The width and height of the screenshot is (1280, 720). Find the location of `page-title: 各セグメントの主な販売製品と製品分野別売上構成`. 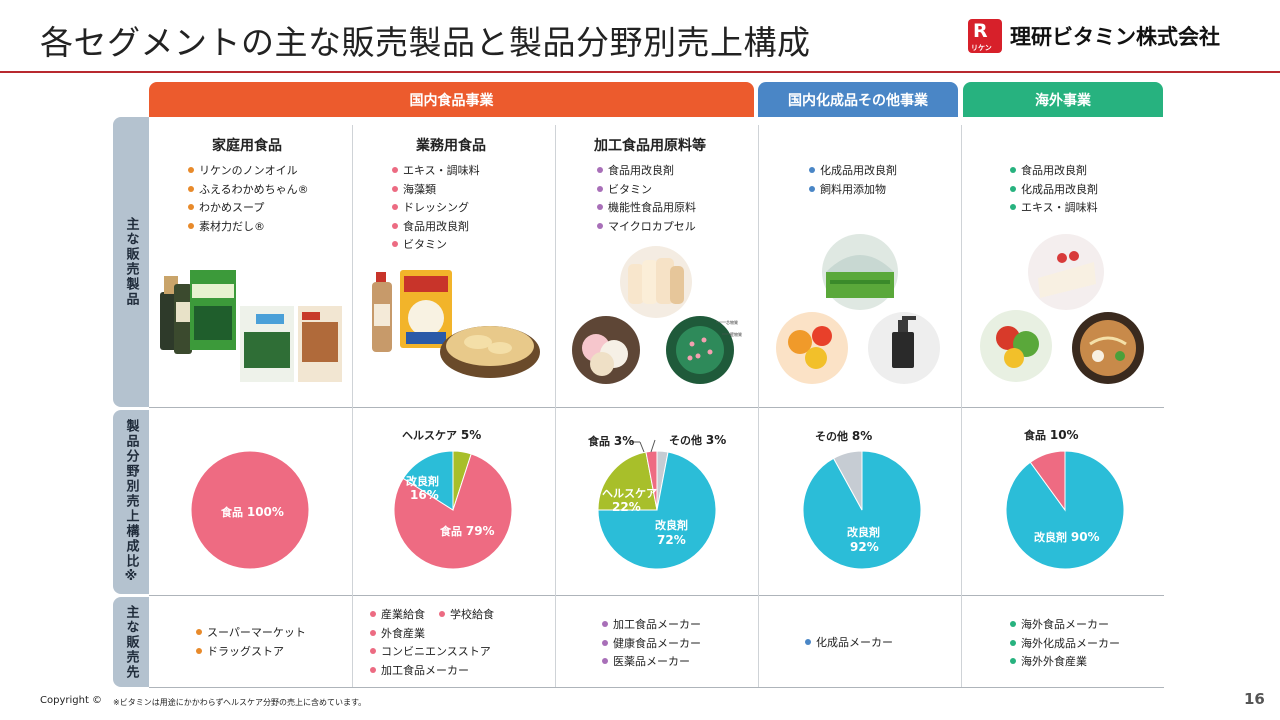

page-title: 各セグメントの主な販売製品と製品分野別売上構成 is located at coordinates (425, 42).